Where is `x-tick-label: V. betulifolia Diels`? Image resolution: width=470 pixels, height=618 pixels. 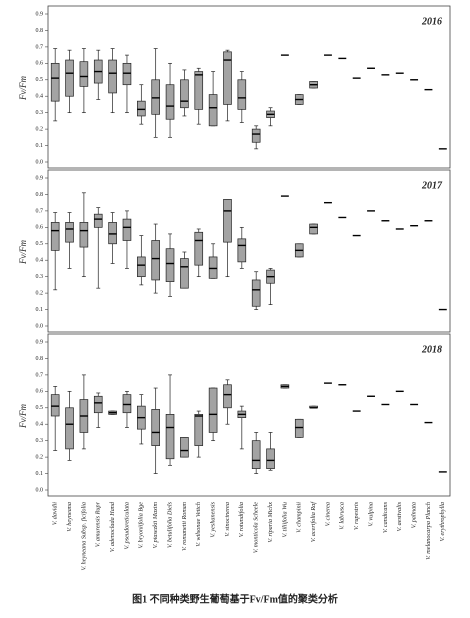 x-tick-label: V. betulifolia Diels is located at coordinates (169, 524).